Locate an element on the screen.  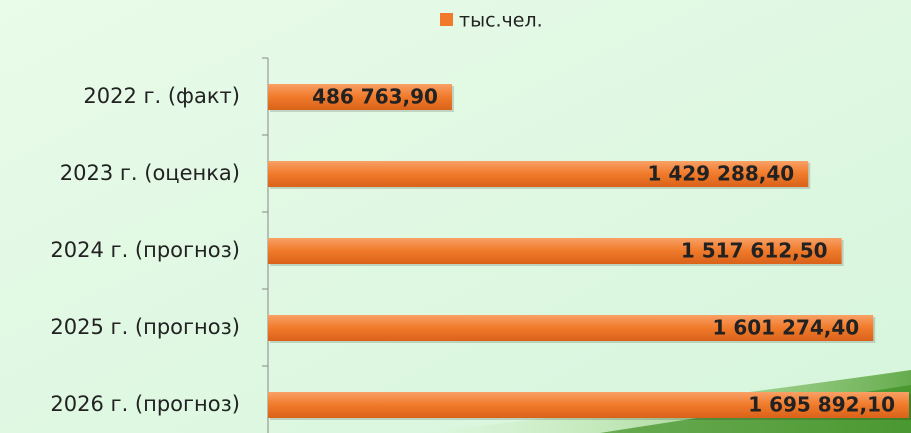
data-label: 1 429 288,40 is located at coordinates (720, 174).